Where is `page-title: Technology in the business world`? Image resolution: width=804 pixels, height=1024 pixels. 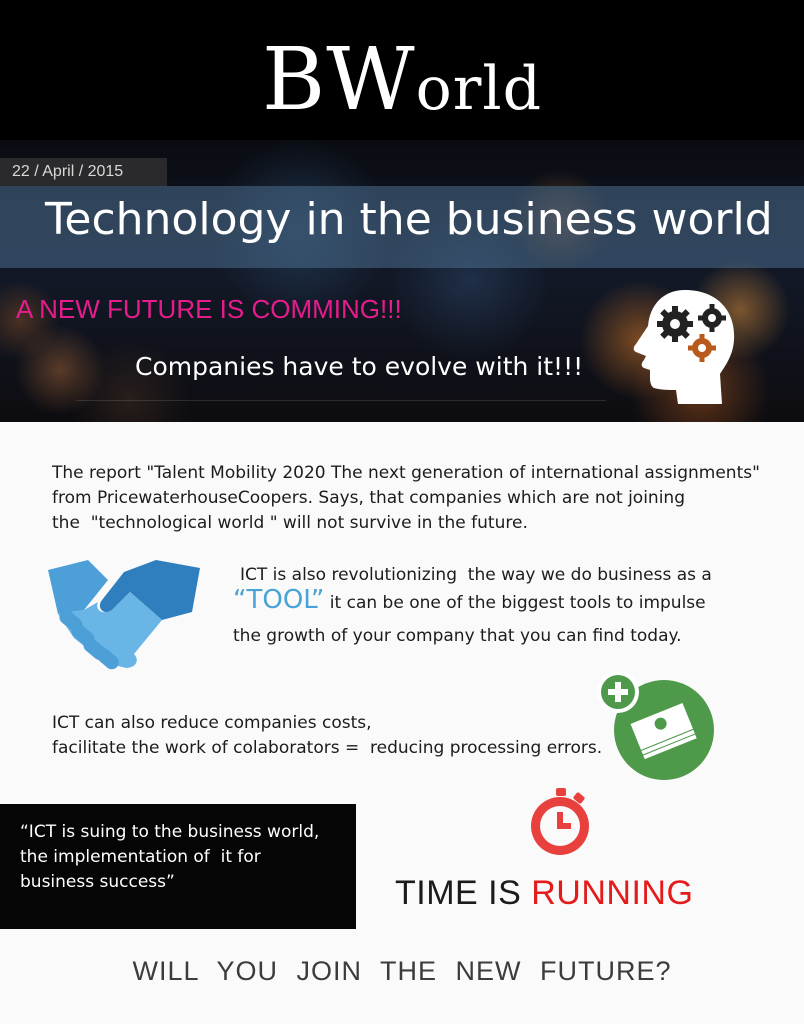 page-title: Technology in the business world is located at coordinates (409, 219).